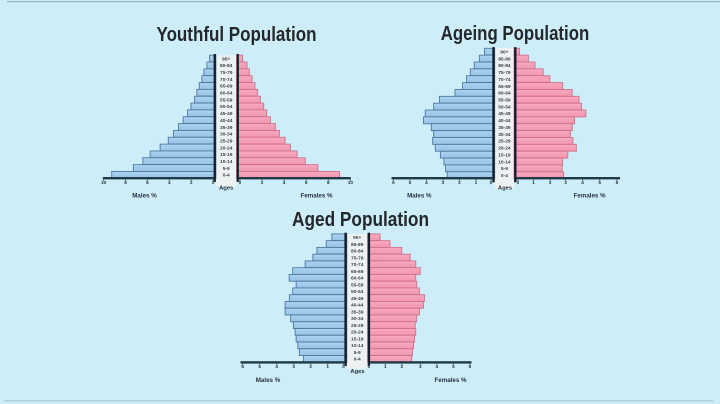 This screenshot has width=720, height=404. I want to click on svg-text: Youthful Population, so click(237, 34).